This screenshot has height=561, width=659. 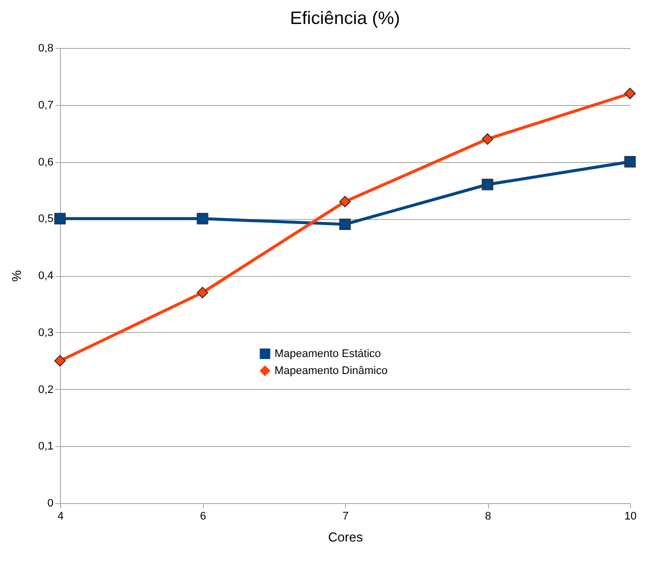 What do you see at coordinates (50, 504) in the screenshot?
I see `y-tick-label: 0` at bounding box center [50, 504].